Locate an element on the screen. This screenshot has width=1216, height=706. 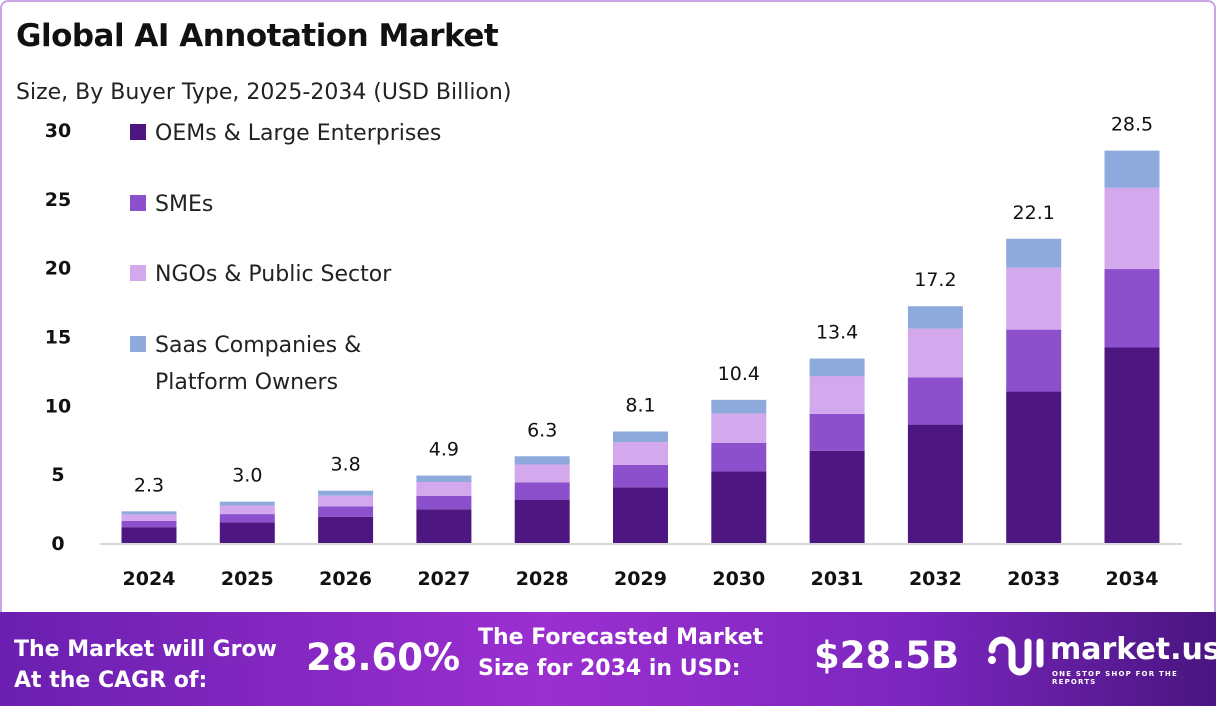
legend-label: Platform Owners is located at coordinates (246, 382).